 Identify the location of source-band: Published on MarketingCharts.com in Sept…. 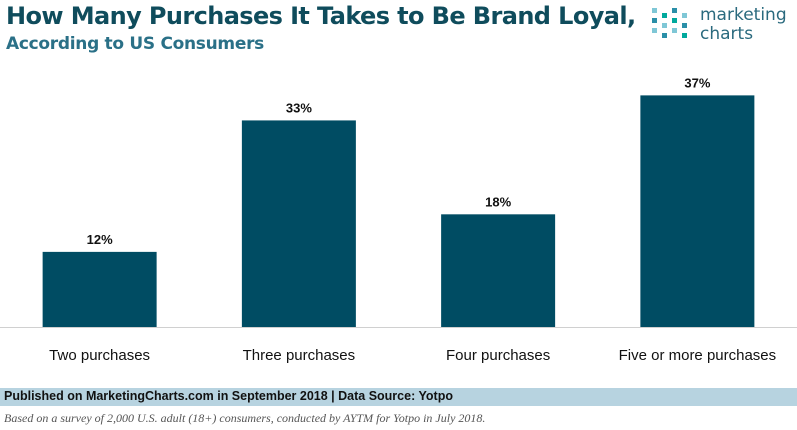
(398, 397).